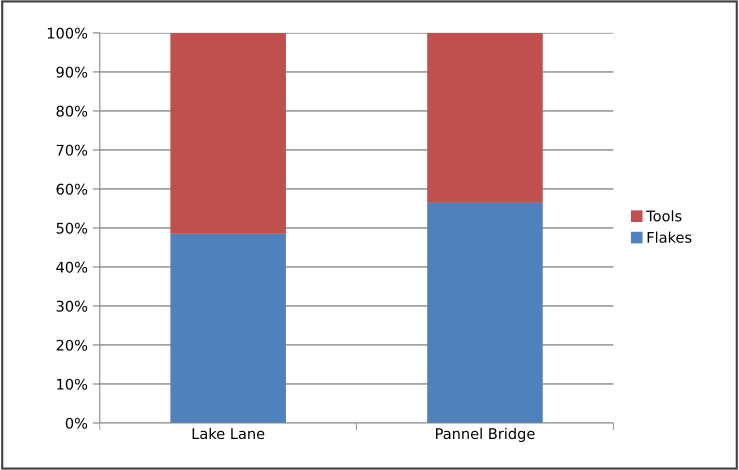 This screenshot has height=470, width=739. Describe the element at coordinates (485, 435) in the screenshot. I see `x-tick-label: Pannel Bridge` at that location.